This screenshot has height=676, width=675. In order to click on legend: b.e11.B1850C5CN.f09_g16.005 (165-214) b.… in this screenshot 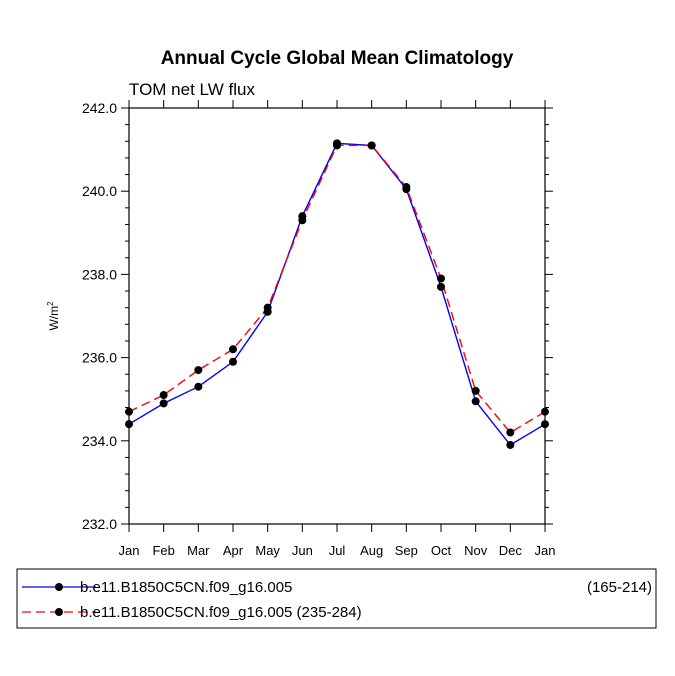, I will do `click(336, 598)`.